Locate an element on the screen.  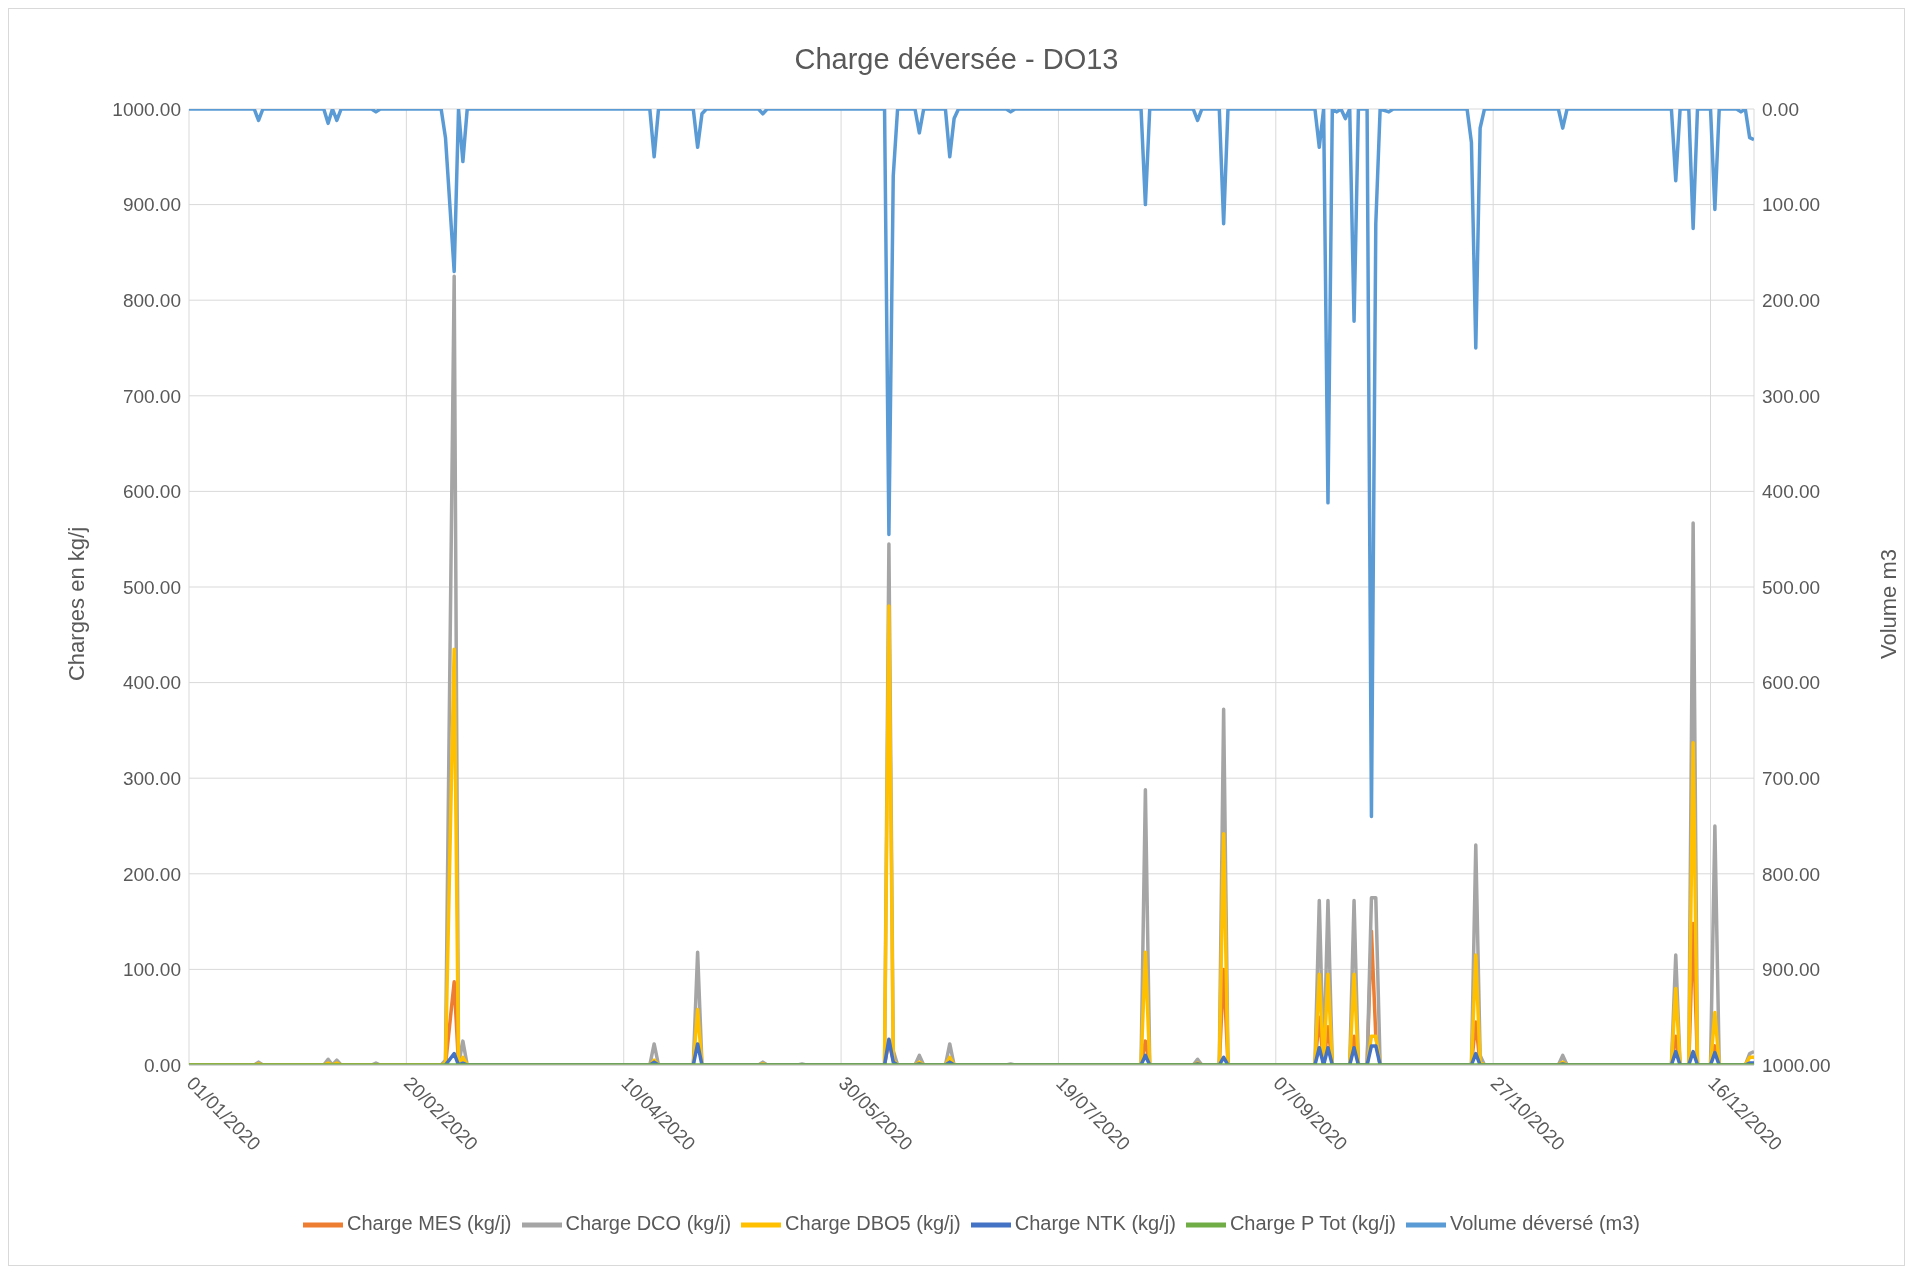
legend-label: Charge DBO5 (kg/j) is located at coordinates (873, 1223).